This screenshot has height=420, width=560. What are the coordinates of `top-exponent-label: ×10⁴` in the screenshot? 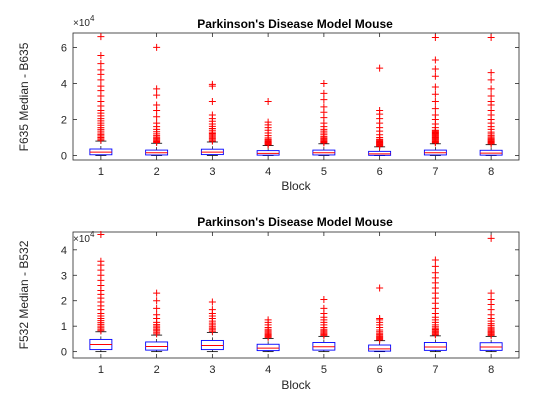 It's located at (84, 21).